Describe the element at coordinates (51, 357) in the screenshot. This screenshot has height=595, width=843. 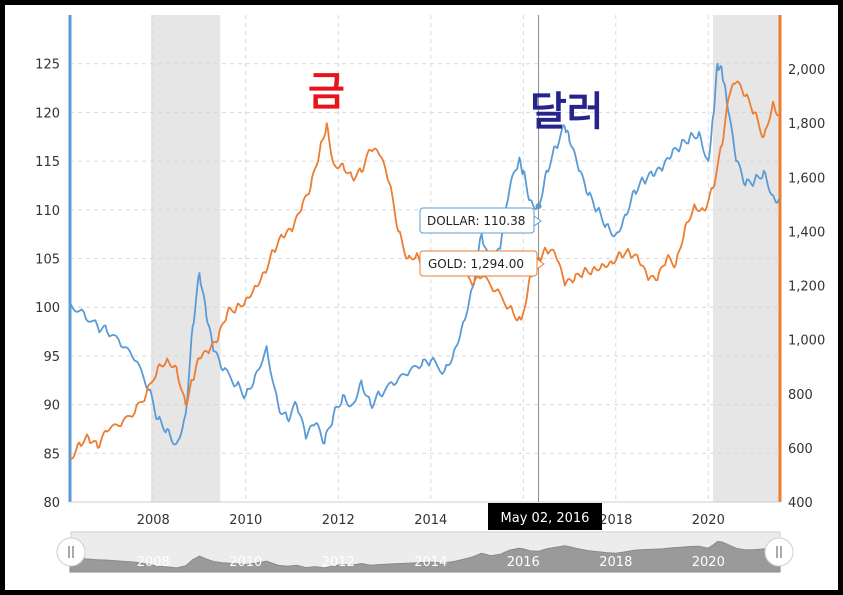
I see `y-left-tick-label: 95` at that location.